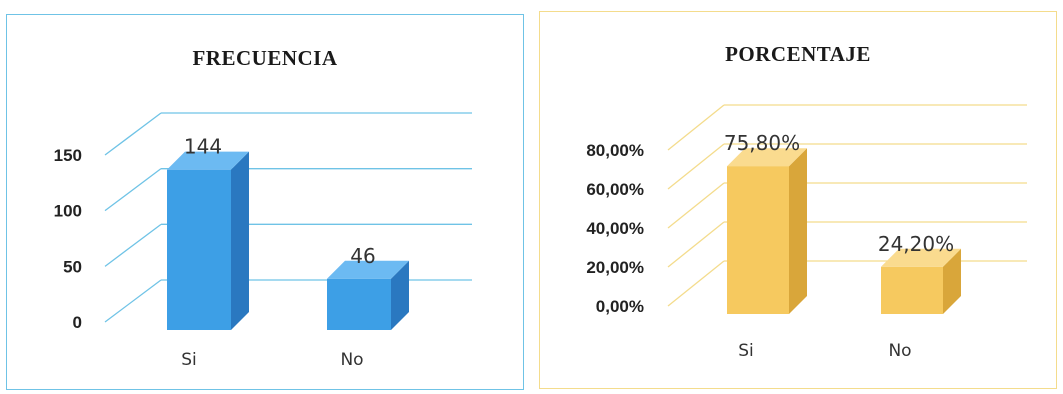  Describe the element at coordinates (72, 266) in the screenshot. I see `y-tick-label: 50` at that location.